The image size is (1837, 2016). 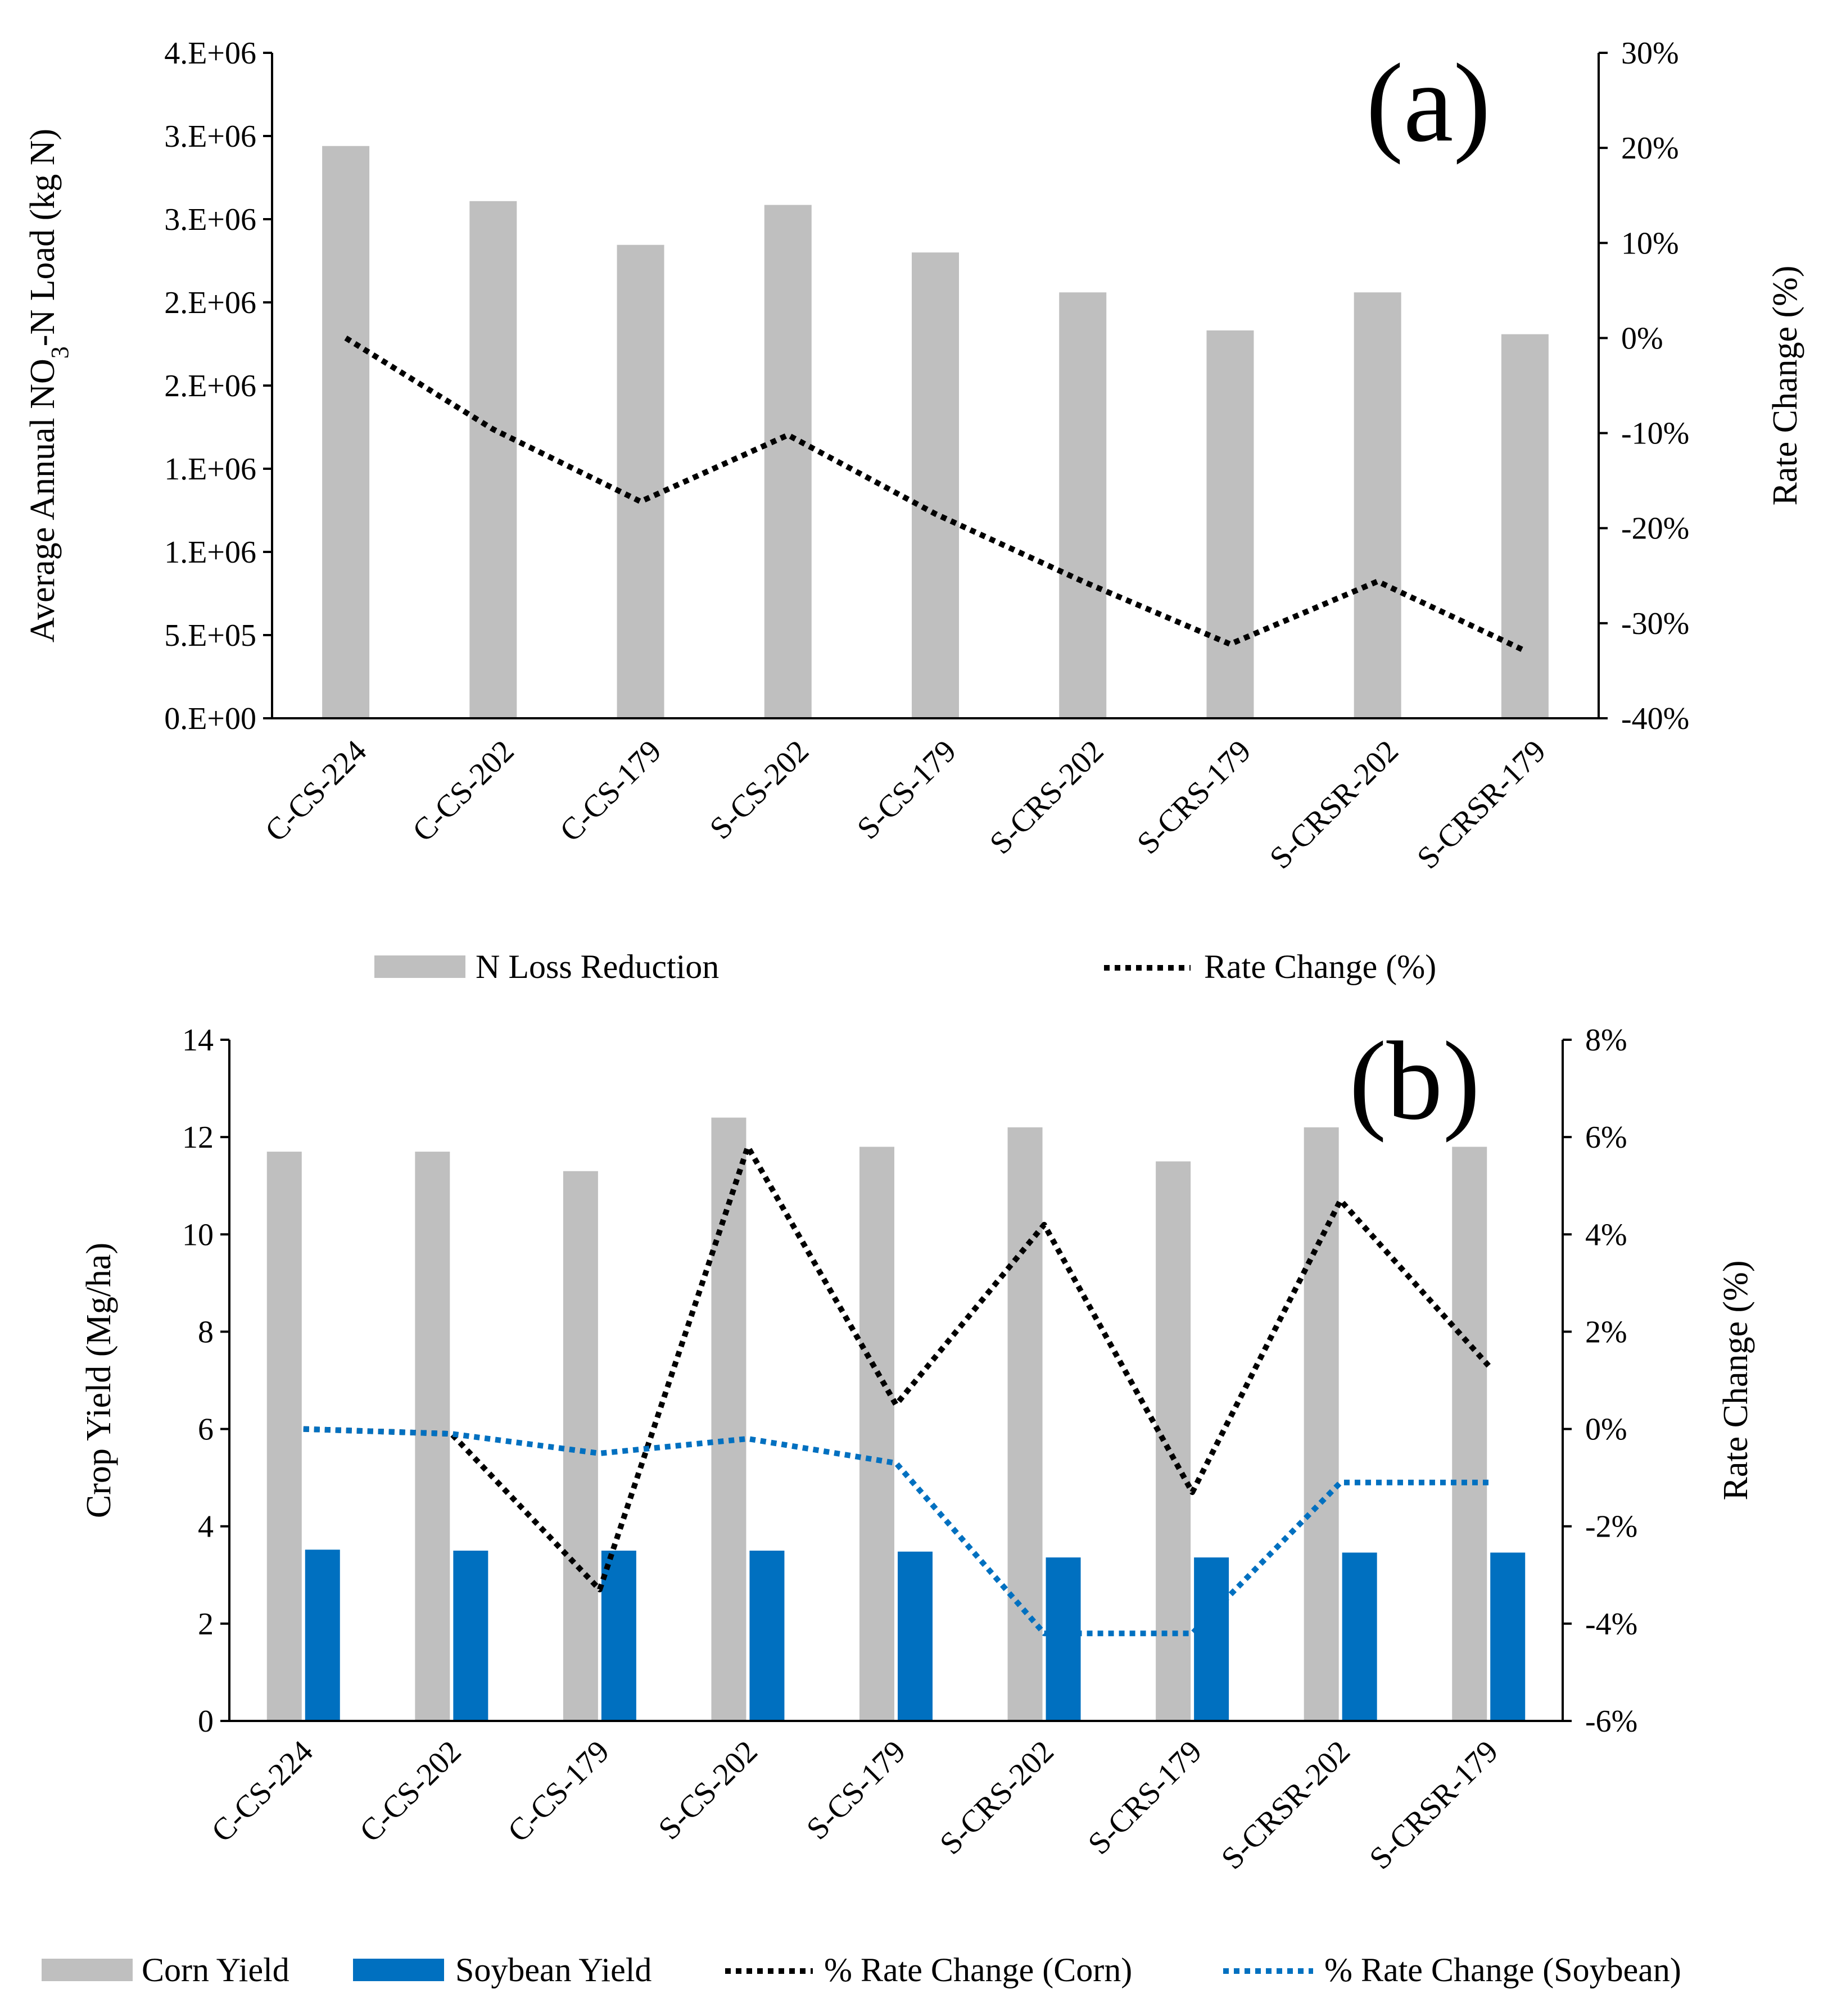 I want to click on y2-tick-label: 8%, so click(x=1606, y=1040).